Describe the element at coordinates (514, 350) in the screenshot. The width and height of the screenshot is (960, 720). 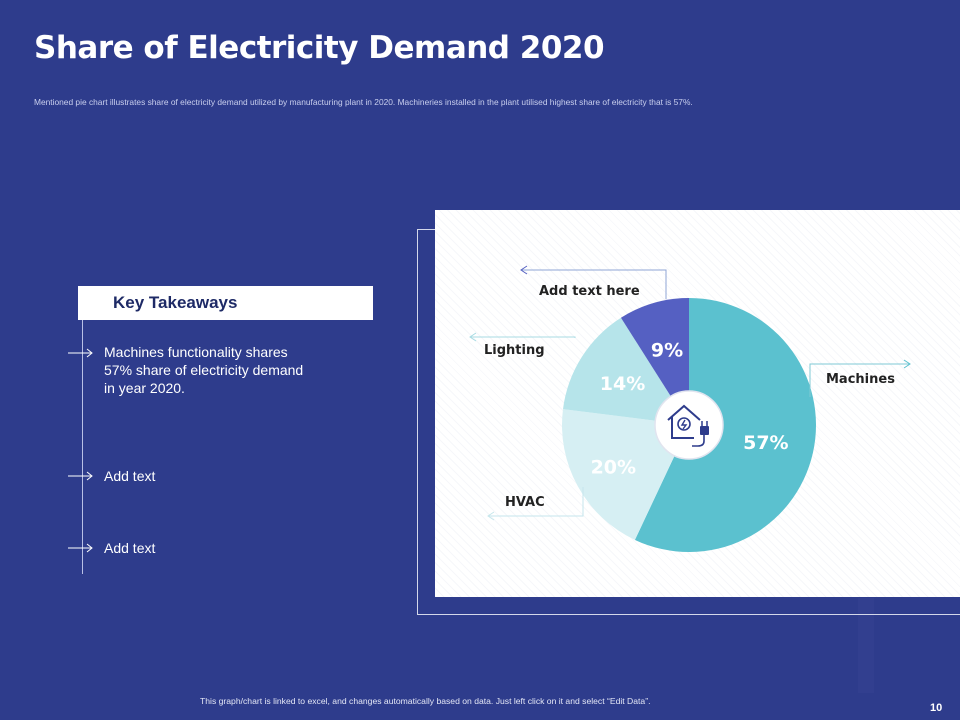
I see `label-lighting: Lighting` at that location.